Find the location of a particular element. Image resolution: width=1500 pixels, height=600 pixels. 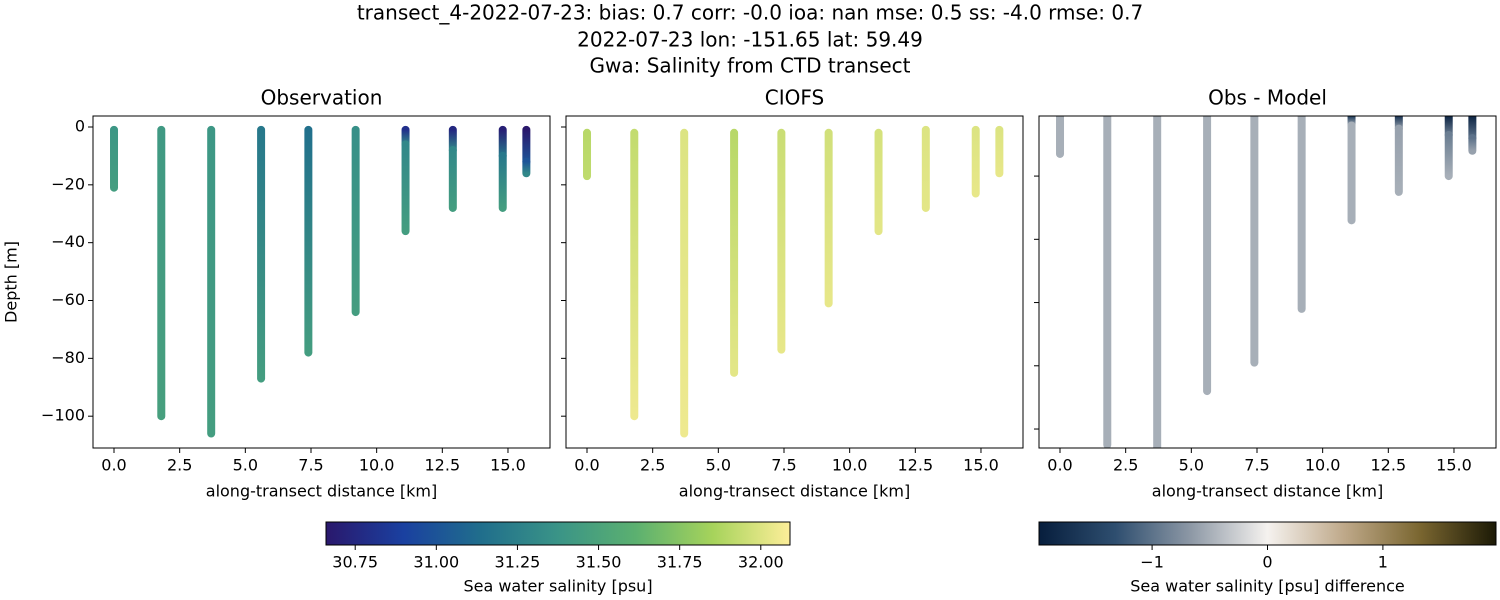

colorbar-tick-label: 30.75 is located at coordinates (355, 562).